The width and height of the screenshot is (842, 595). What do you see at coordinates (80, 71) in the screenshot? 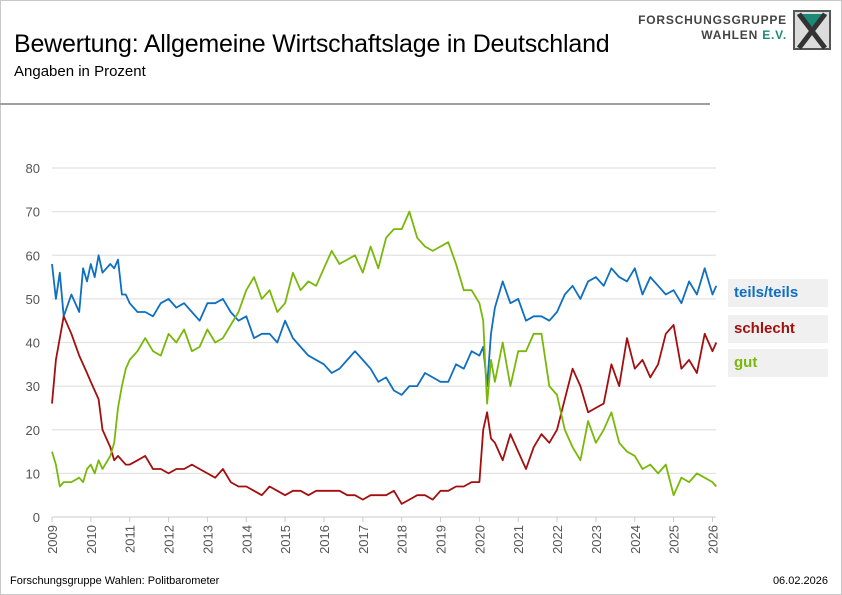
I see `chart-subtitle: Angaben in Prozent` at bounding box center [80, 71].